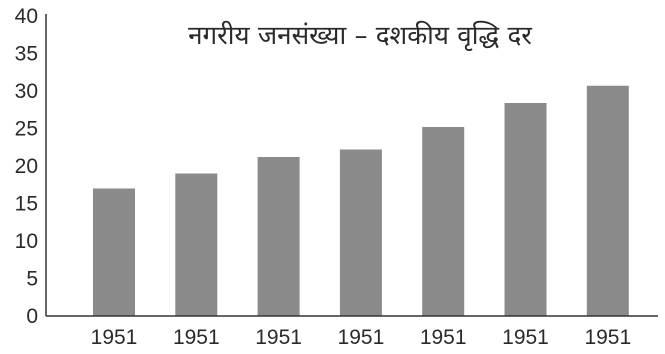 Image resolution: width=665 pixels, height=354 pixels. Describe the element at coordinates (26, 241) in the screenshot. I see `y-tick-label: 10` at that location.